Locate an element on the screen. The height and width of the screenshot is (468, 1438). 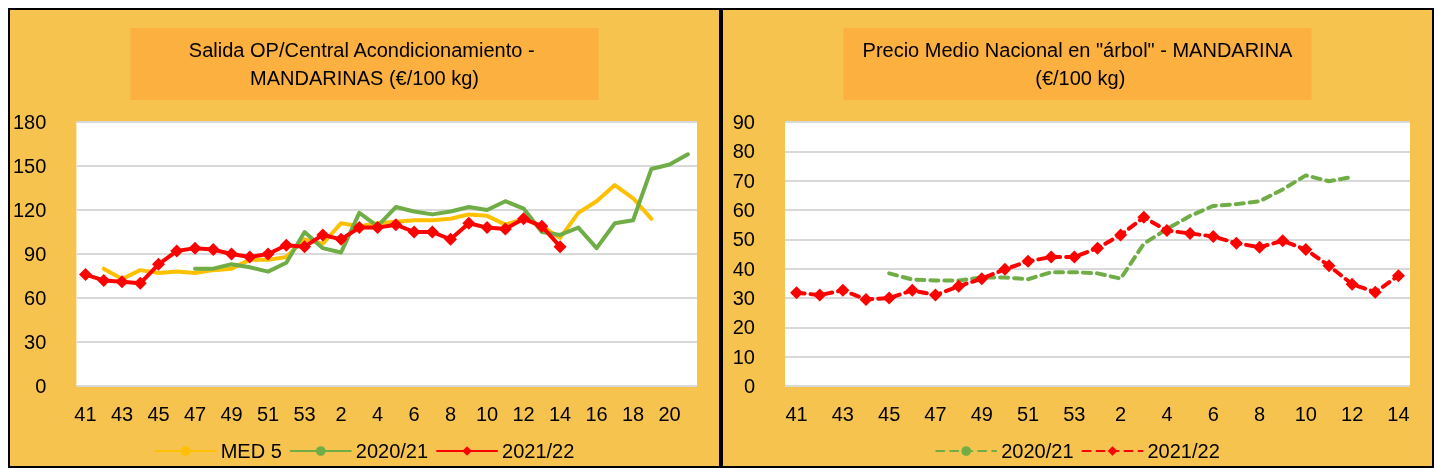
y-tick-label: 90 is located at coordinates (743, 122).